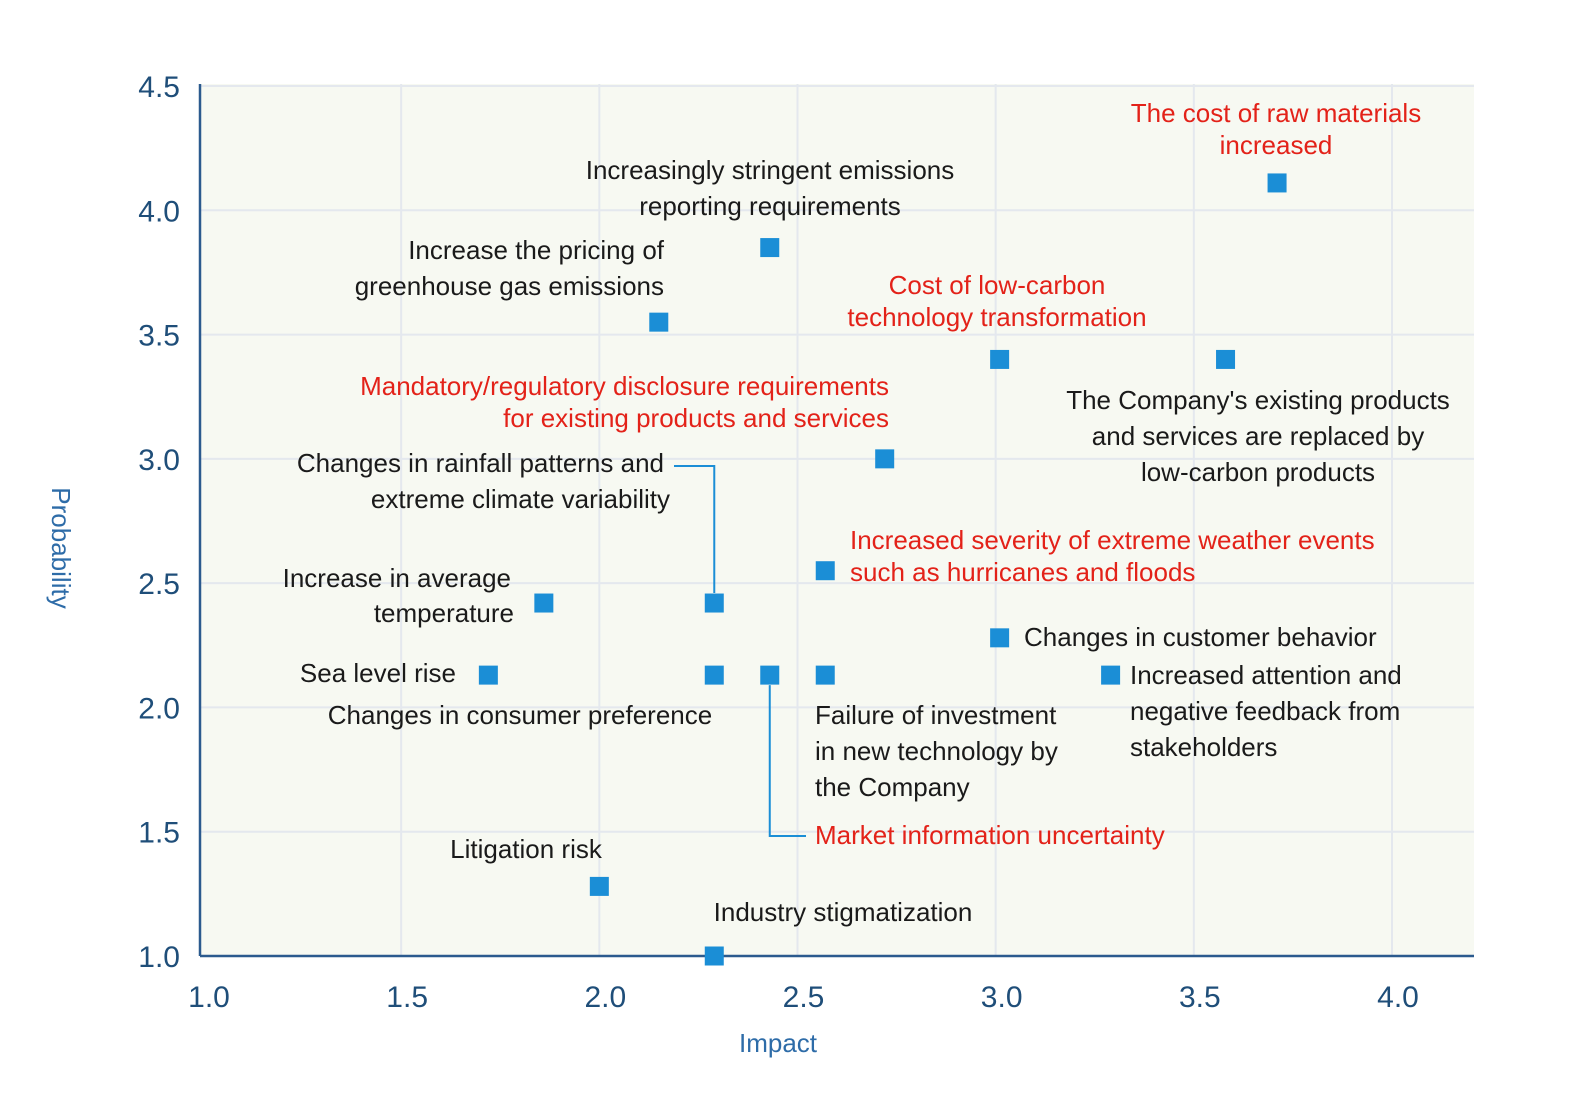 The width and height of the screenshot is (1572, 1108). What do you see at coordinates (892, 787) in the screenshot?
I see `label-line: the Company` at bounding box center [892, 787].